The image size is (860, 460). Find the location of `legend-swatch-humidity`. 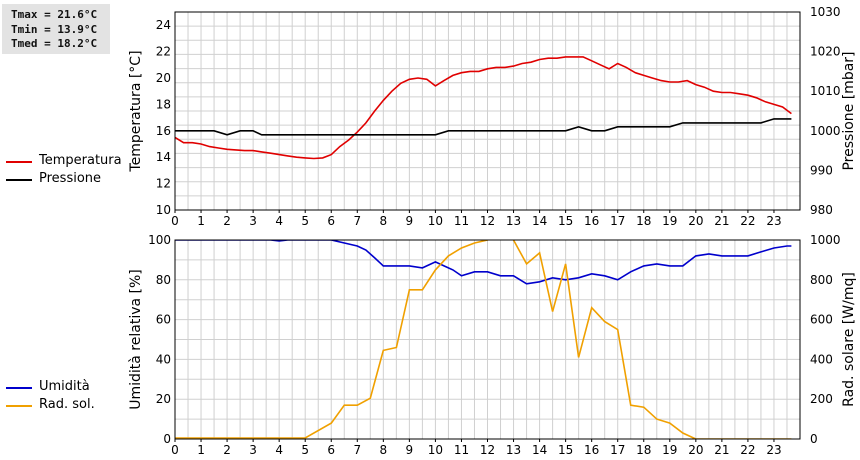

legend-swatch-humidity is located at coordinates (19, 388).